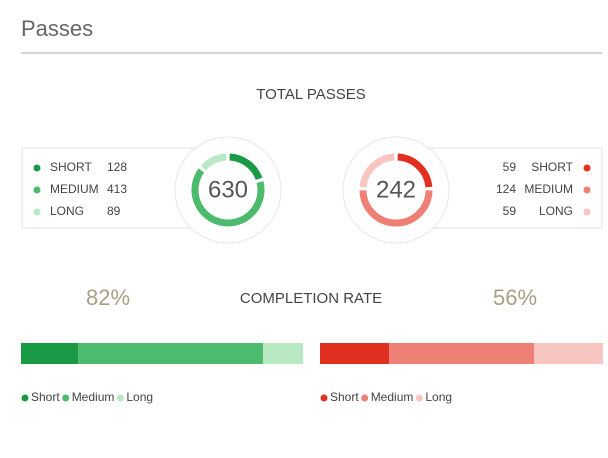  I want to click on legend-value: 128, so click(117, 167).